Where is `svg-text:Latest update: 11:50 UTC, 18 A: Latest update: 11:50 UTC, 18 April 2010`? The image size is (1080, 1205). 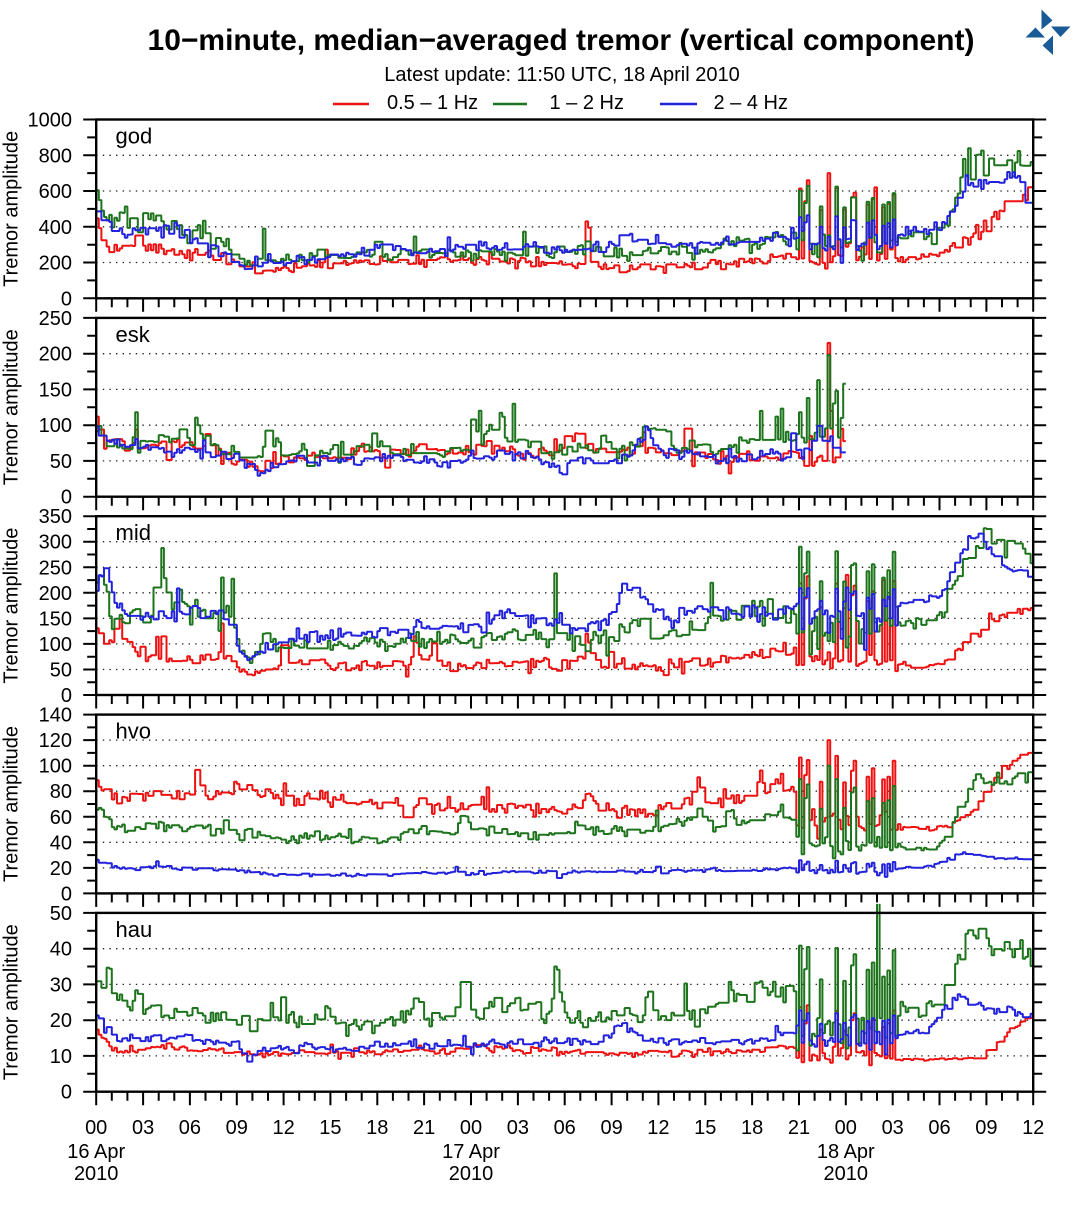
svg-text:Latest update: 11:50 UTC, 18 A: Latest update: 11:50 UTC, 18 April 2010 is located at coordinates (561, 75).